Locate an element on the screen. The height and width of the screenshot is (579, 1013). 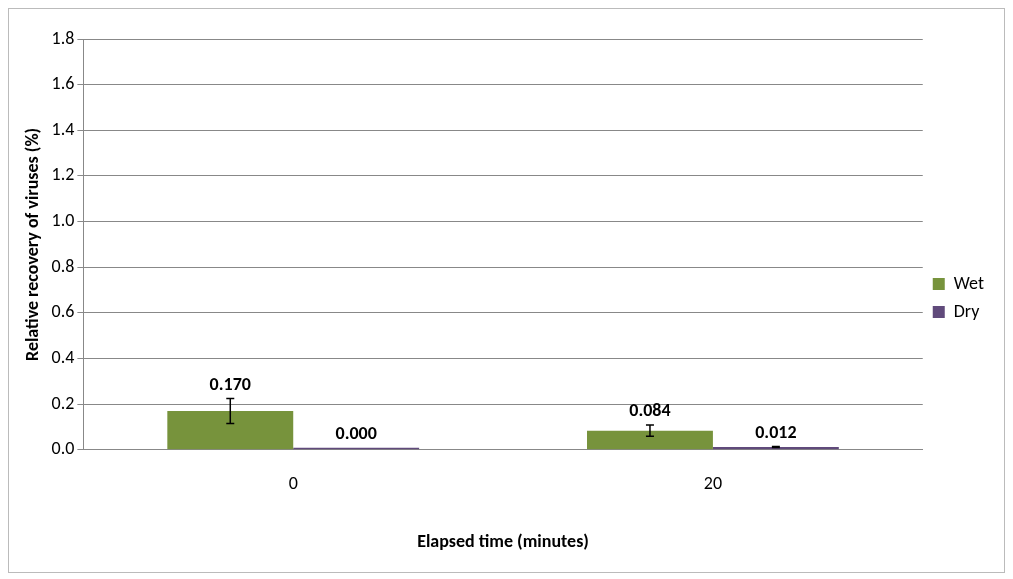
y-tick-label: 0.8 is located at coordinates (63, 265).